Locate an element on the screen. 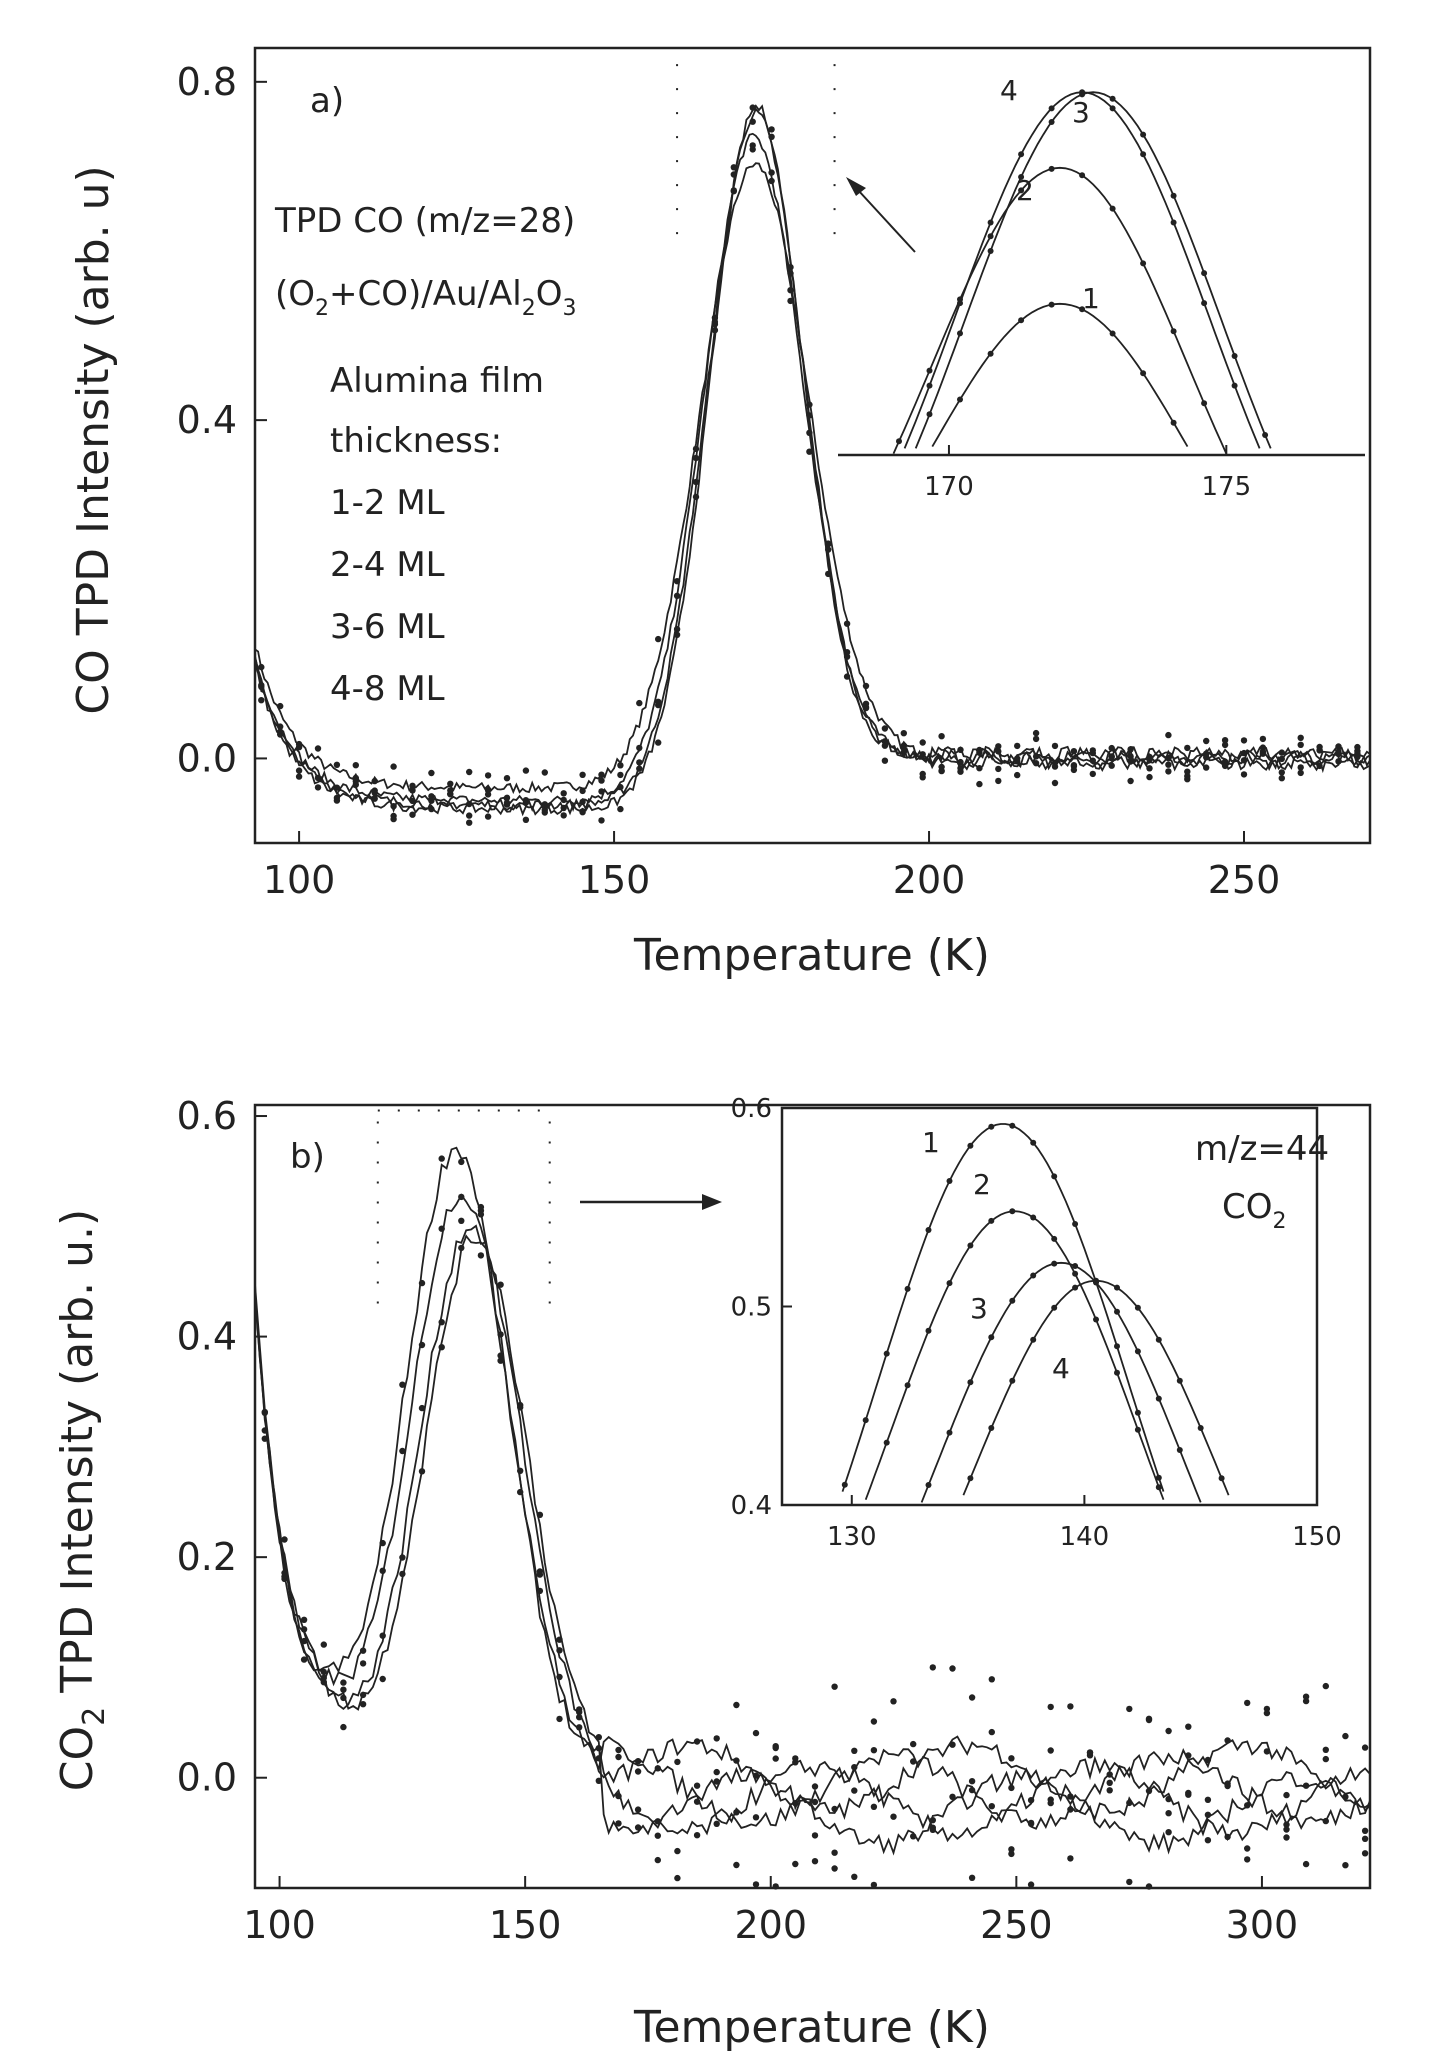 The height and width of the screenshot is (2070, 1430). panel-b-label: b) is located at coordinates (307, 1157).